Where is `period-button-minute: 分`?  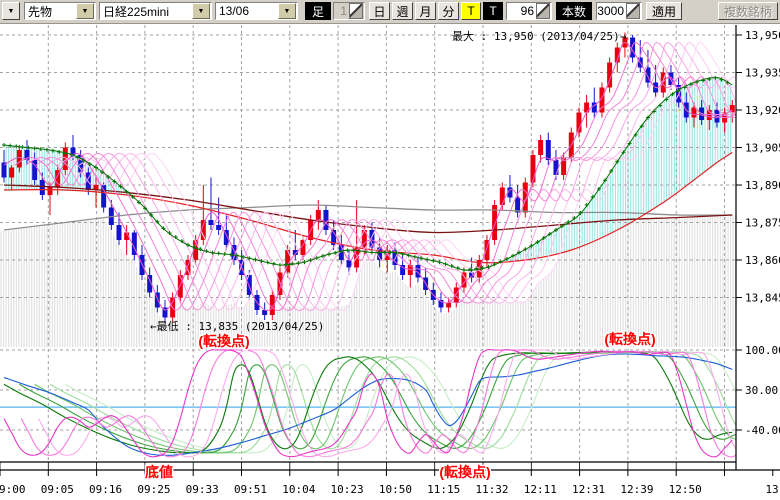 period-button-minute: 分 is located at coordinates (448, 11).